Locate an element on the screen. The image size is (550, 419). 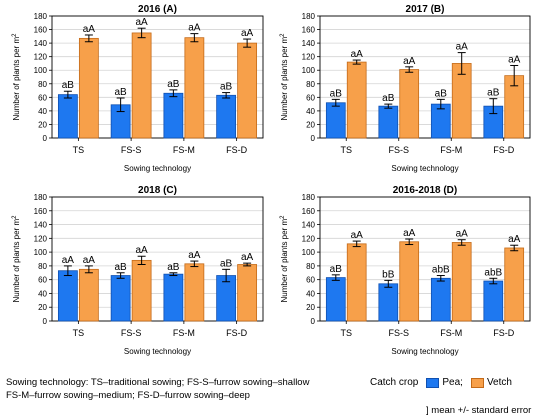
panel-title: 2016-2018 (D) is located at coordinates (425, 190).